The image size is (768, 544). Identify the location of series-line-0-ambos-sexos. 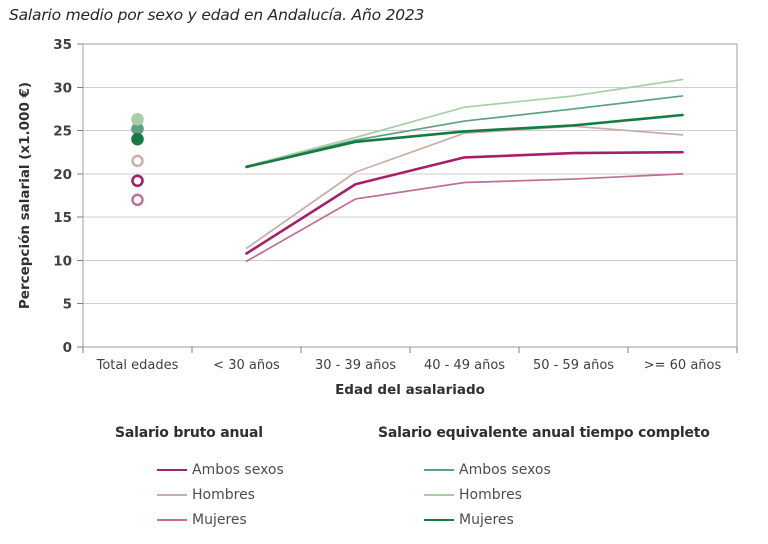
(464, 202).